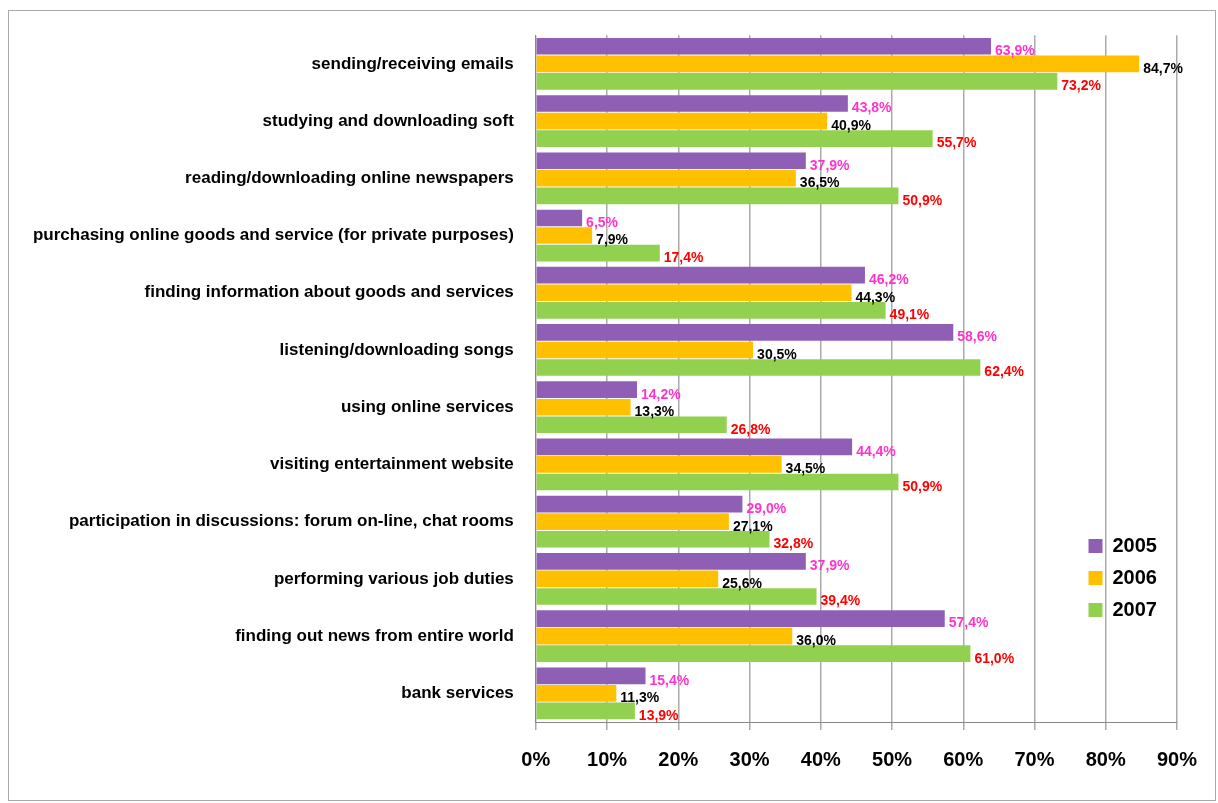  I want to click on data-label: 58,6%, so click(977, 336).